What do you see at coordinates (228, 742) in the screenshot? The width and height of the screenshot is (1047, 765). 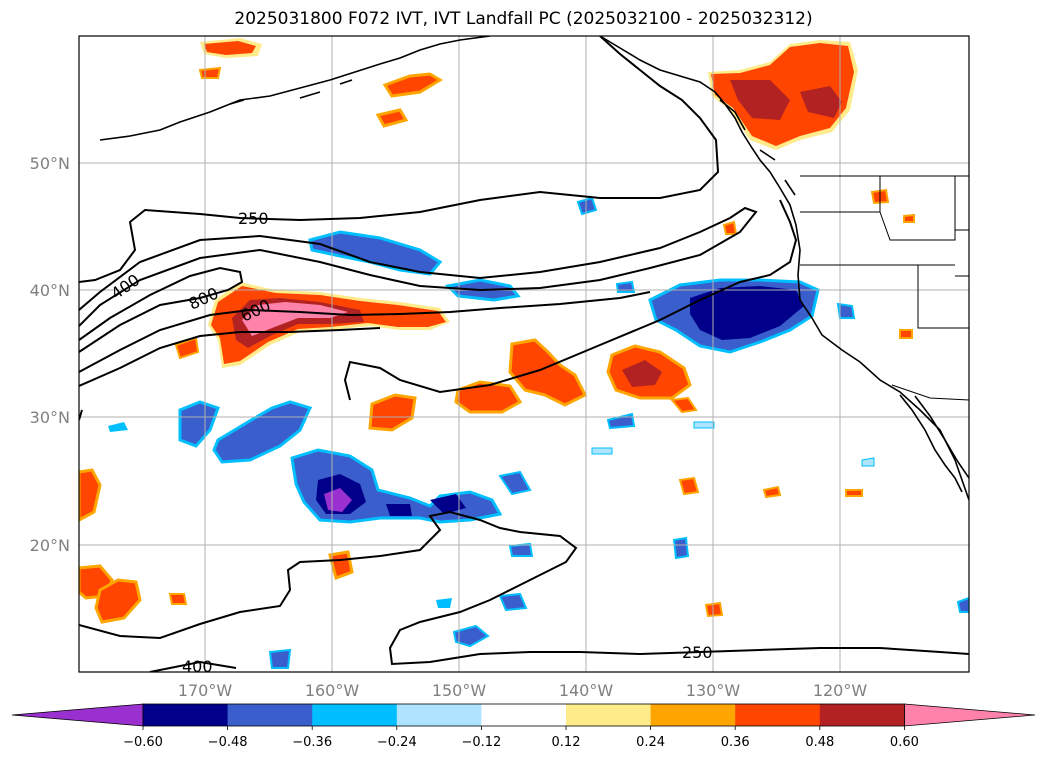 I see `colorbar-tick-label: −0.48` at bounding box center [228, 742].